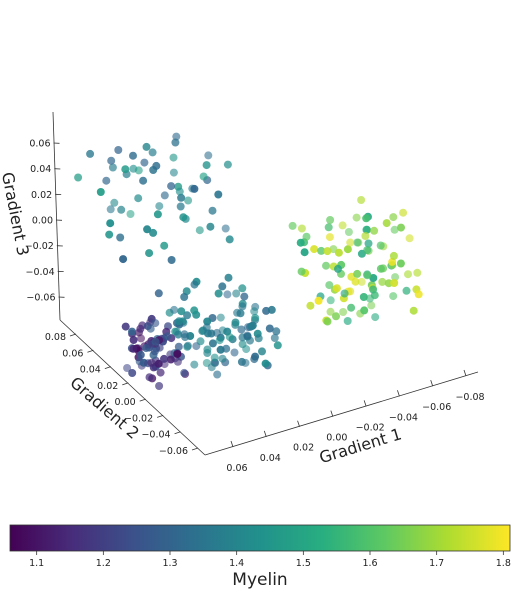  Describe the element at coordinates (169, 563) in the screenshot. I see `colorbar-tick-label: 1.3` at that location.